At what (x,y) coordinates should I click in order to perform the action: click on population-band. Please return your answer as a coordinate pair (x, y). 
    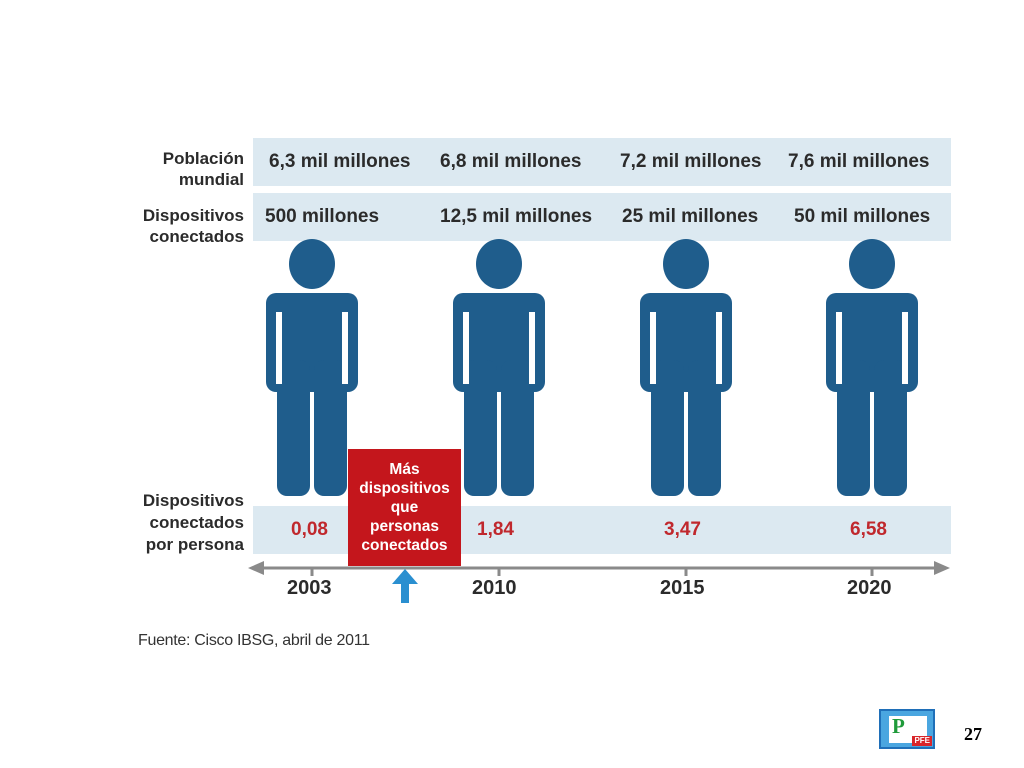
    Looking at the image, I should click on (602, 162).